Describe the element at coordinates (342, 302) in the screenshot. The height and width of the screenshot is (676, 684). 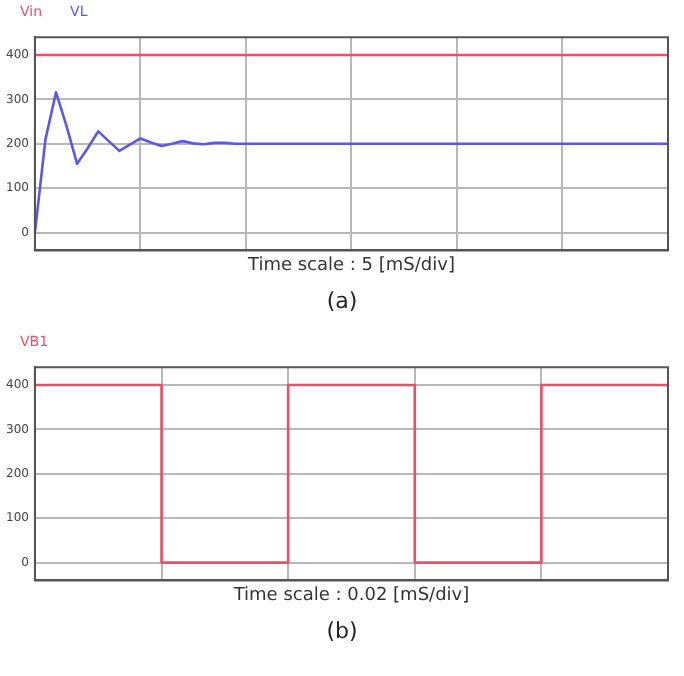
I see `text: (a)` at that location.